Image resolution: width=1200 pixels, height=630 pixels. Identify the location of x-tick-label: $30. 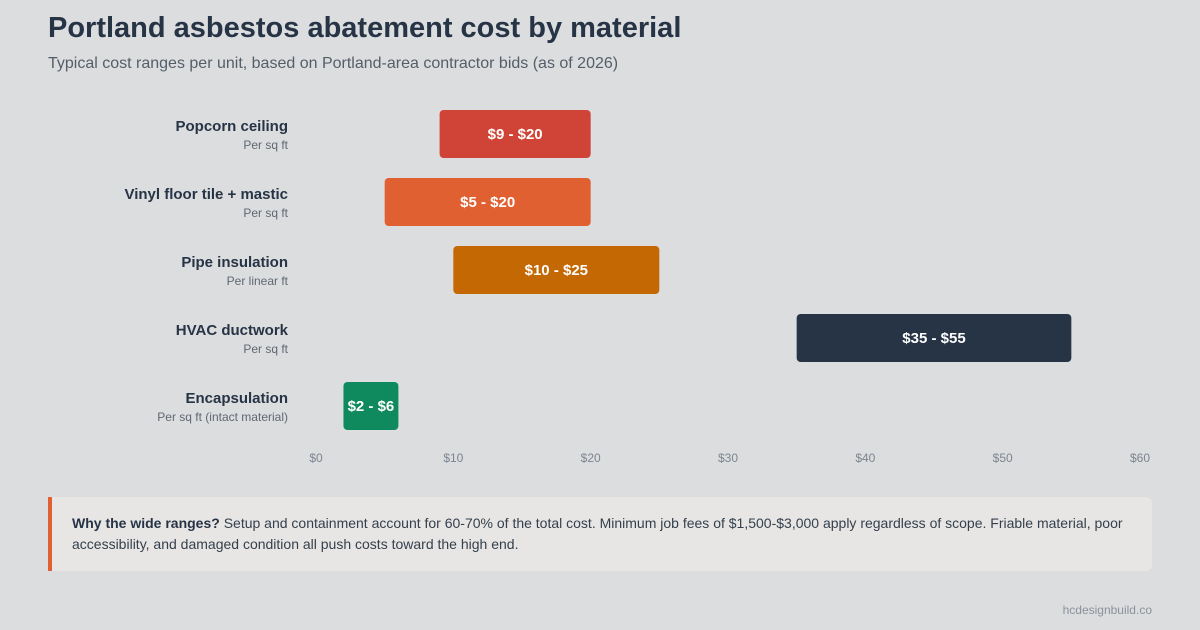
(728, 458).